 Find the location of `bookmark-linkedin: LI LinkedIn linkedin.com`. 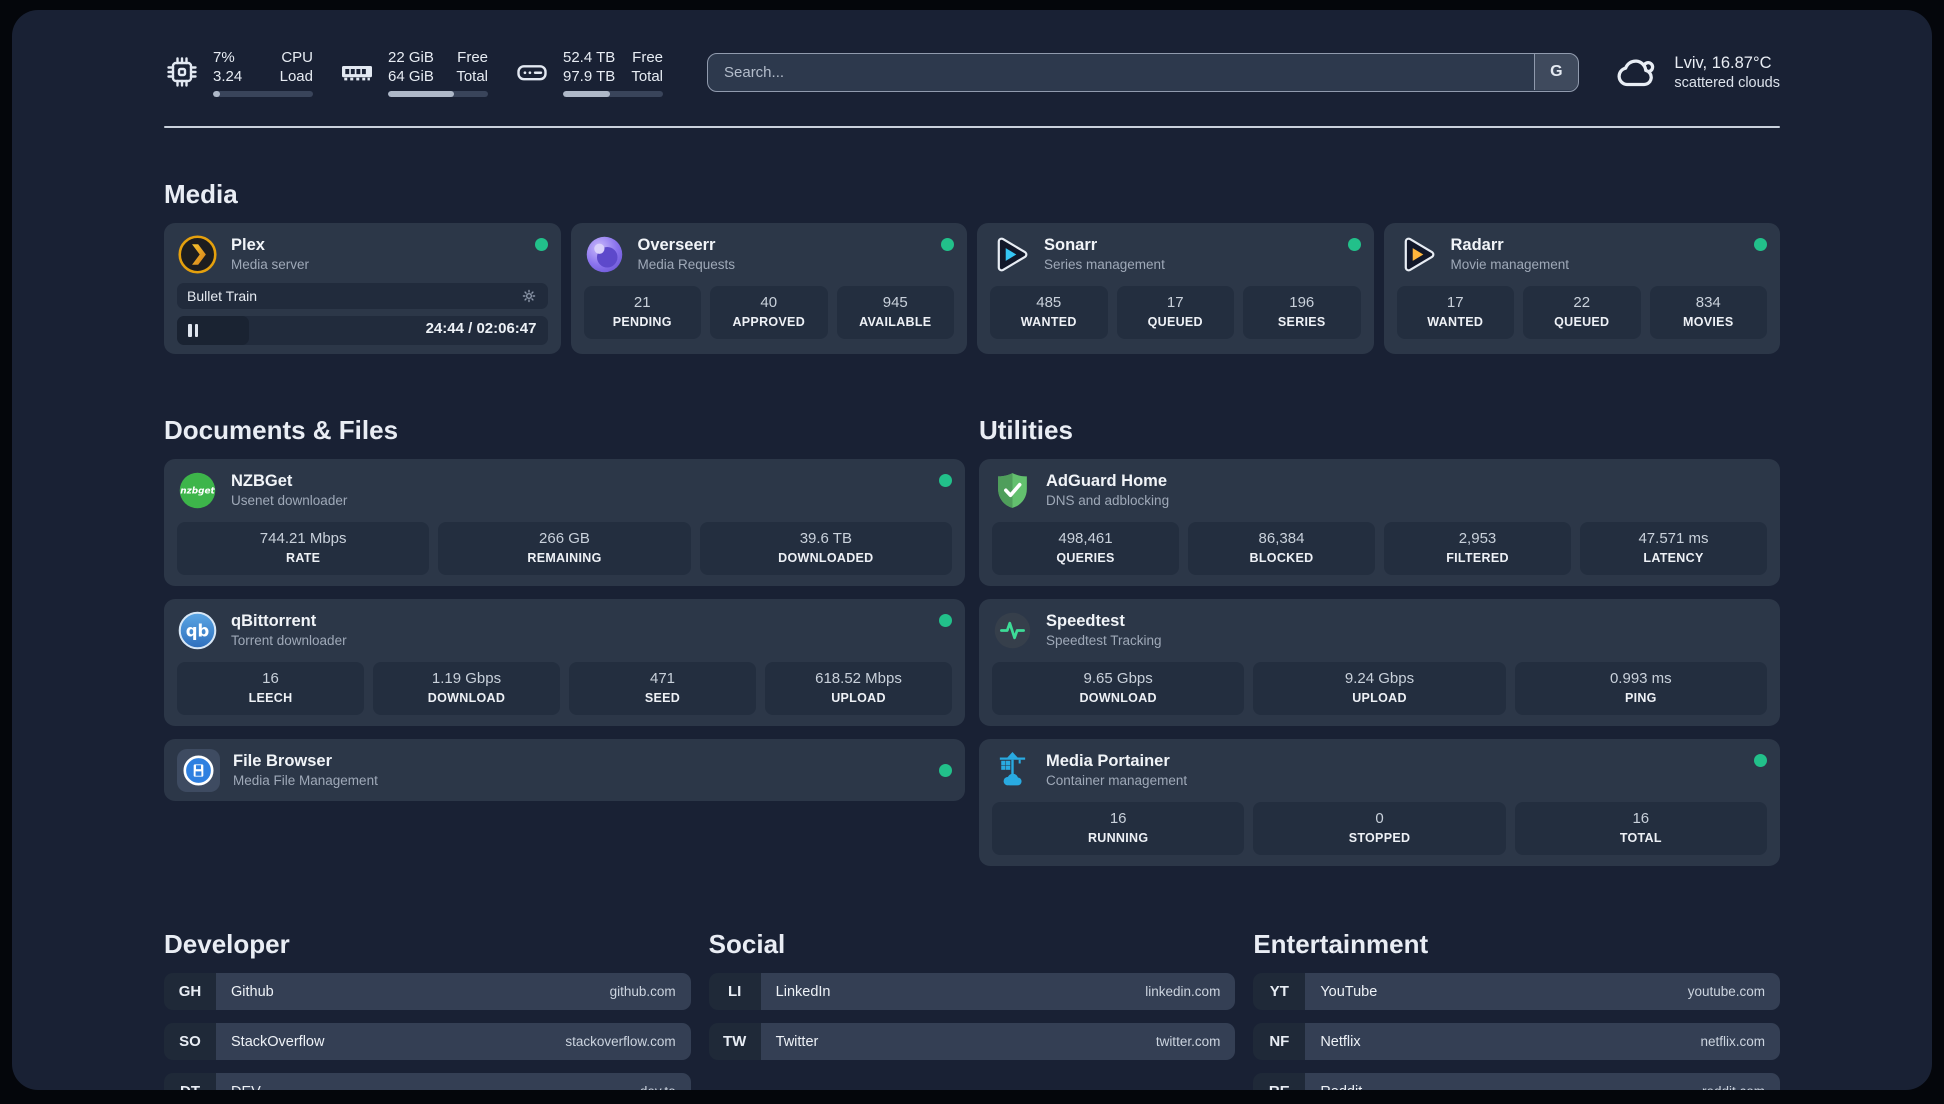

bookmark-linkedin: LI LinkedIn linkedin.com is located at coordinates (972, 991).